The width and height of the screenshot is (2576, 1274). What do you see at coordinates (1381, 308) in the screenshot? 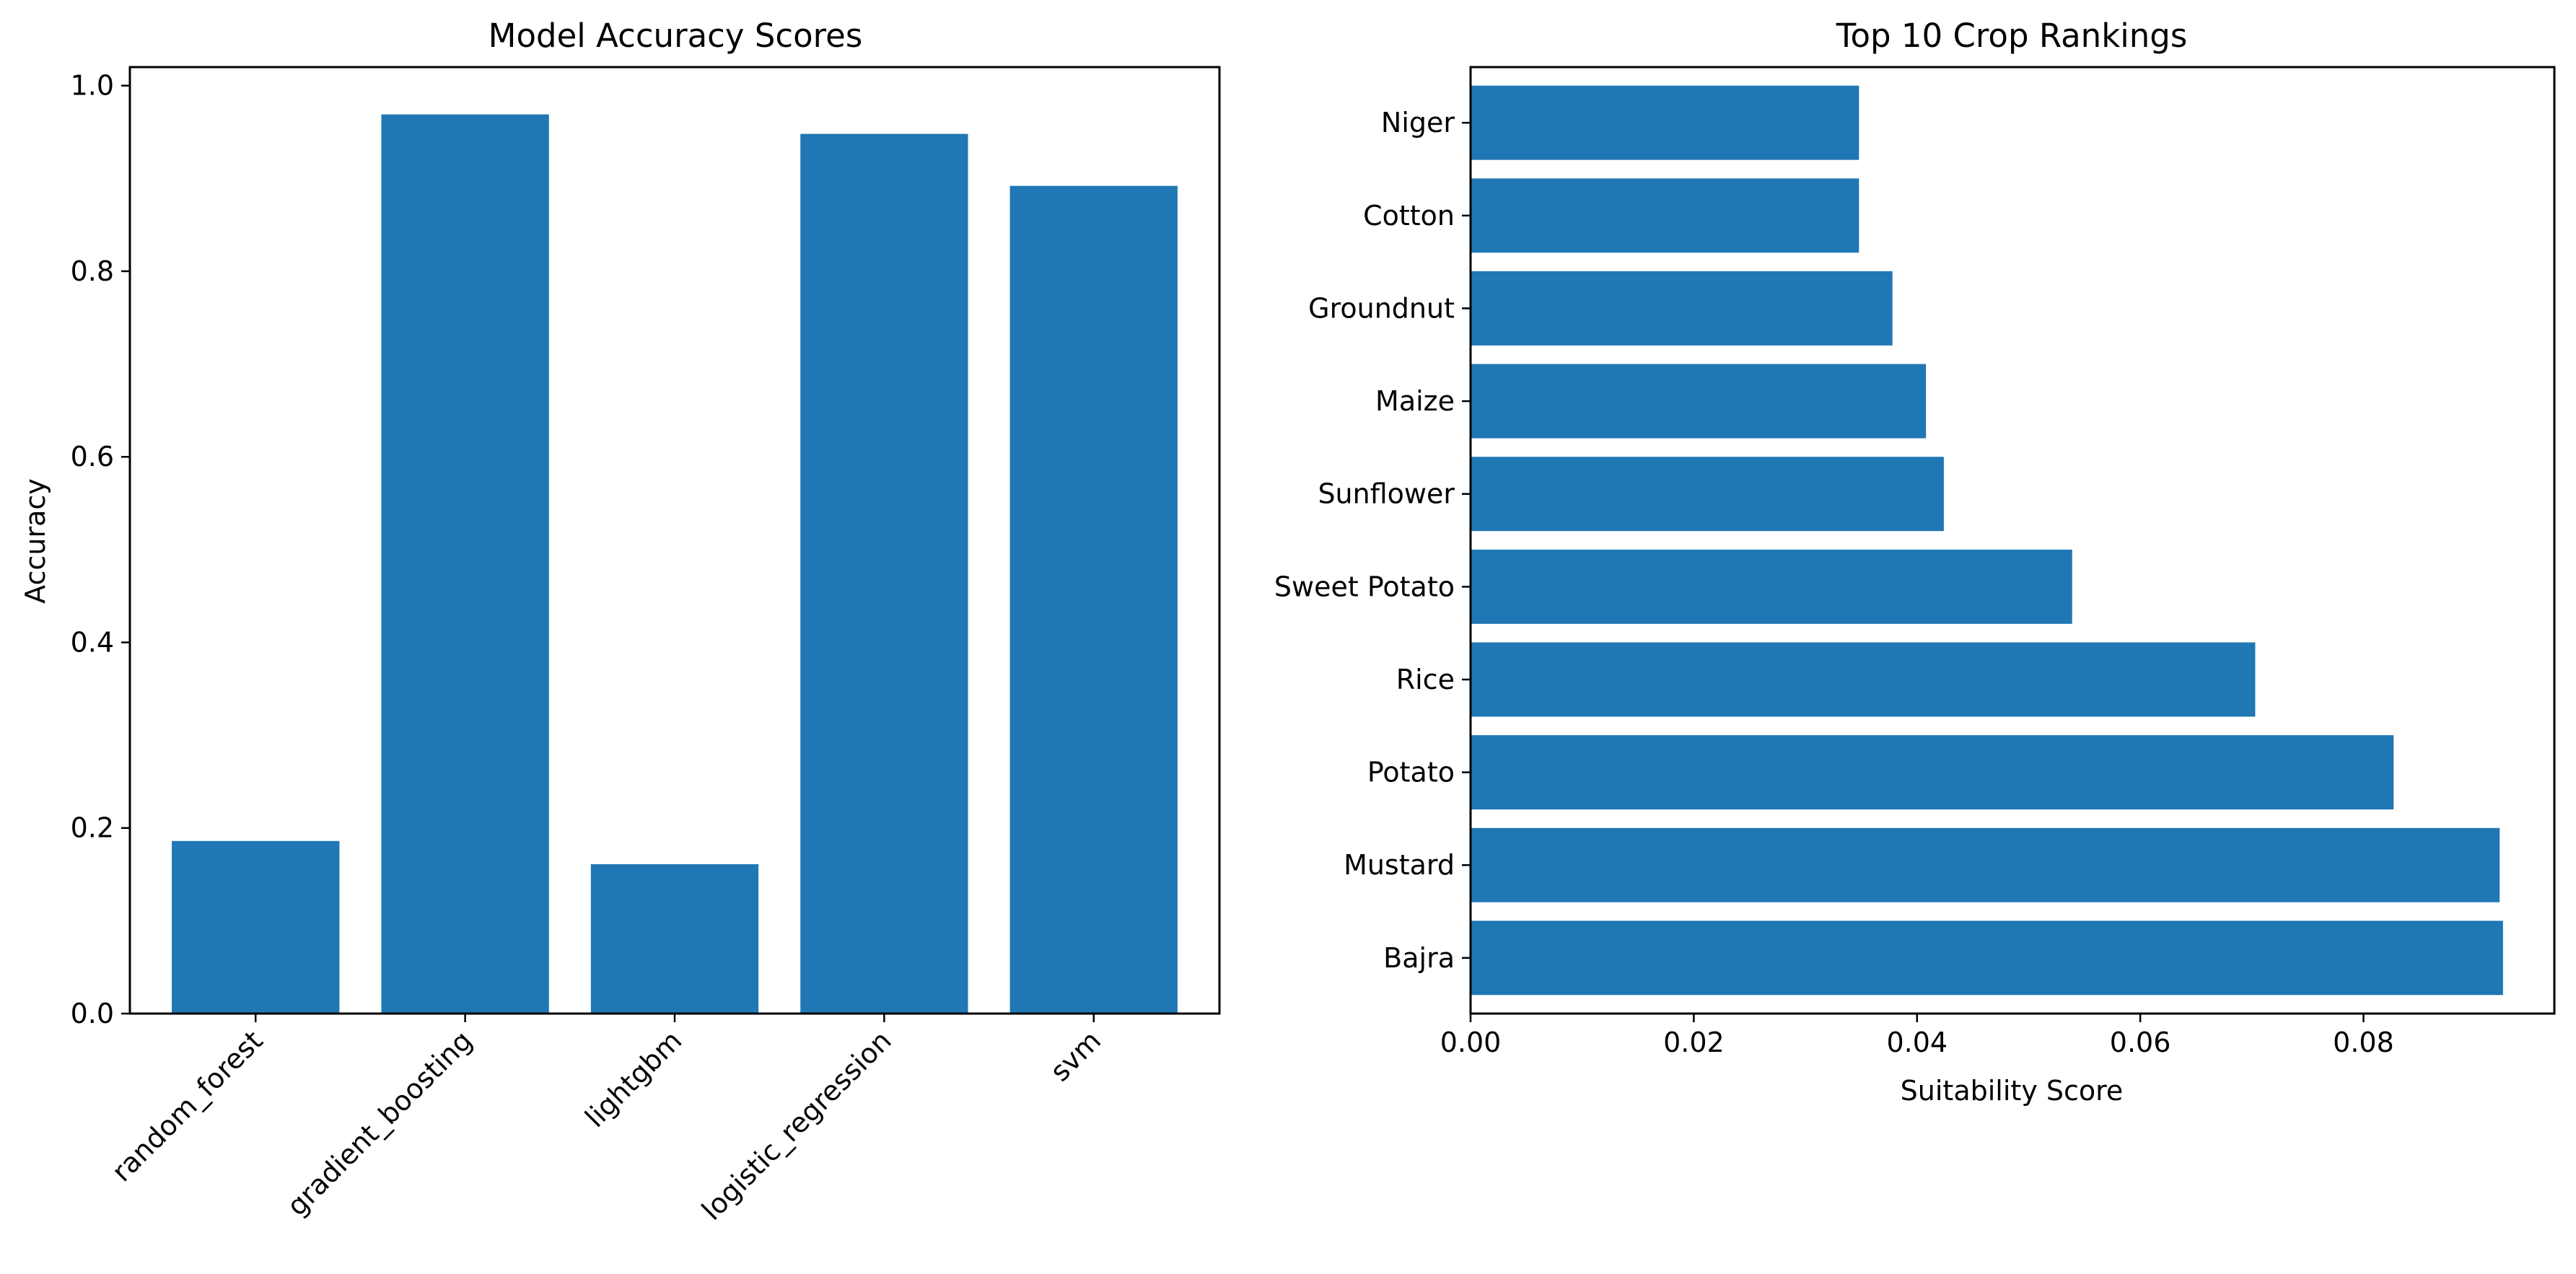
I see `crop-name-label: Groundnut` at bounding box center [1381, 308].